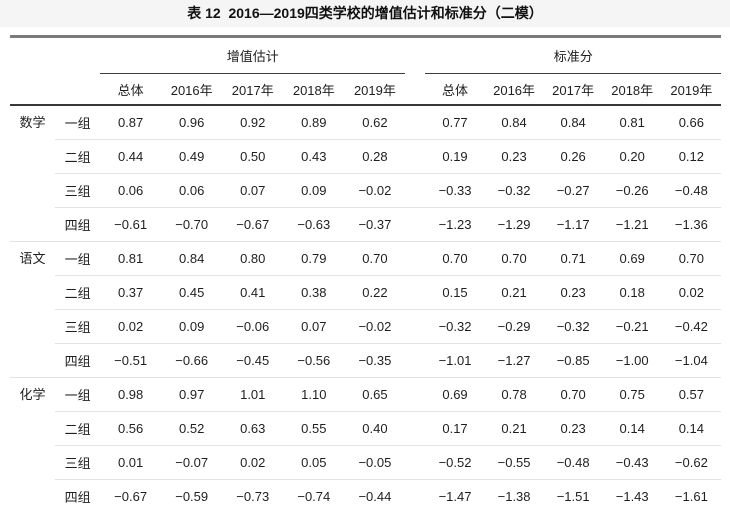 The width and height of the screenshot is (730, 513). What do you see at coordinates (253, 292) in the screenshot?
I see `value-added-cell: 0.41` at bounding box center [253, 292].